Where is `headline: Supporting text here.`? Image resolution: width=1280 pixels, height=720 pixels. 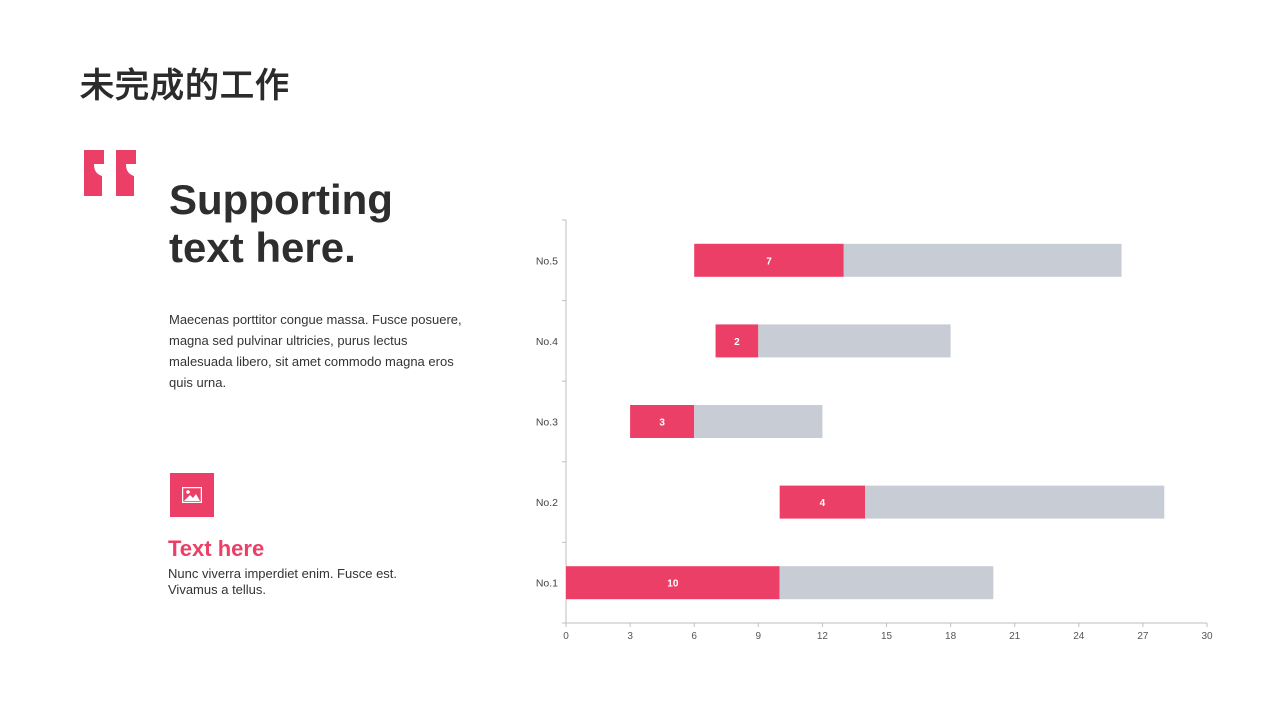 headline: Supporting text here. is located at coordinates (334, 224).